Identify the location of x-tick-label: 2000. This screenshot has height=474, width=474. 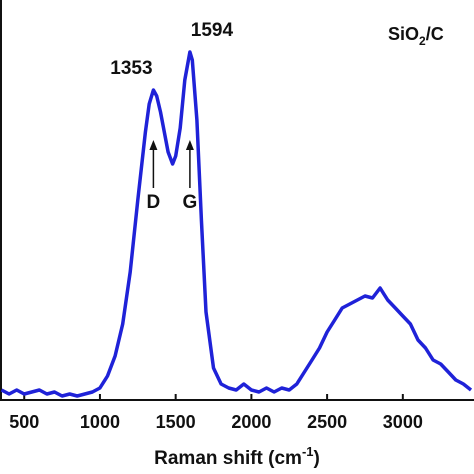
(251, 422).